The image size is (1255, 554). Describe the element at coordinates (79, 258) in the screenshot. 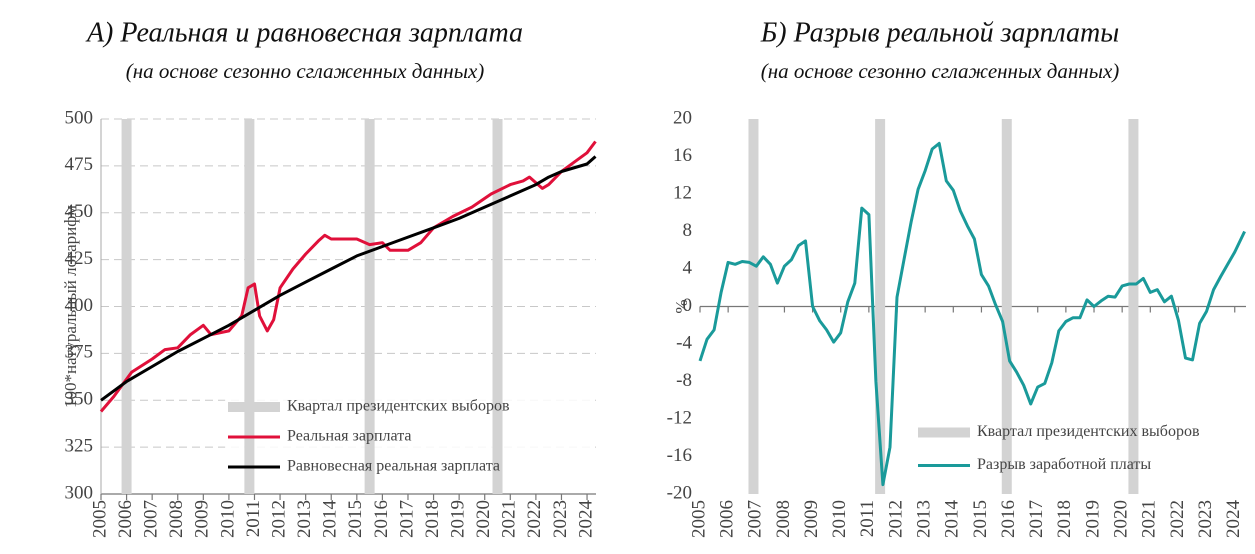

I see `y-tick-label: 425` at that location.